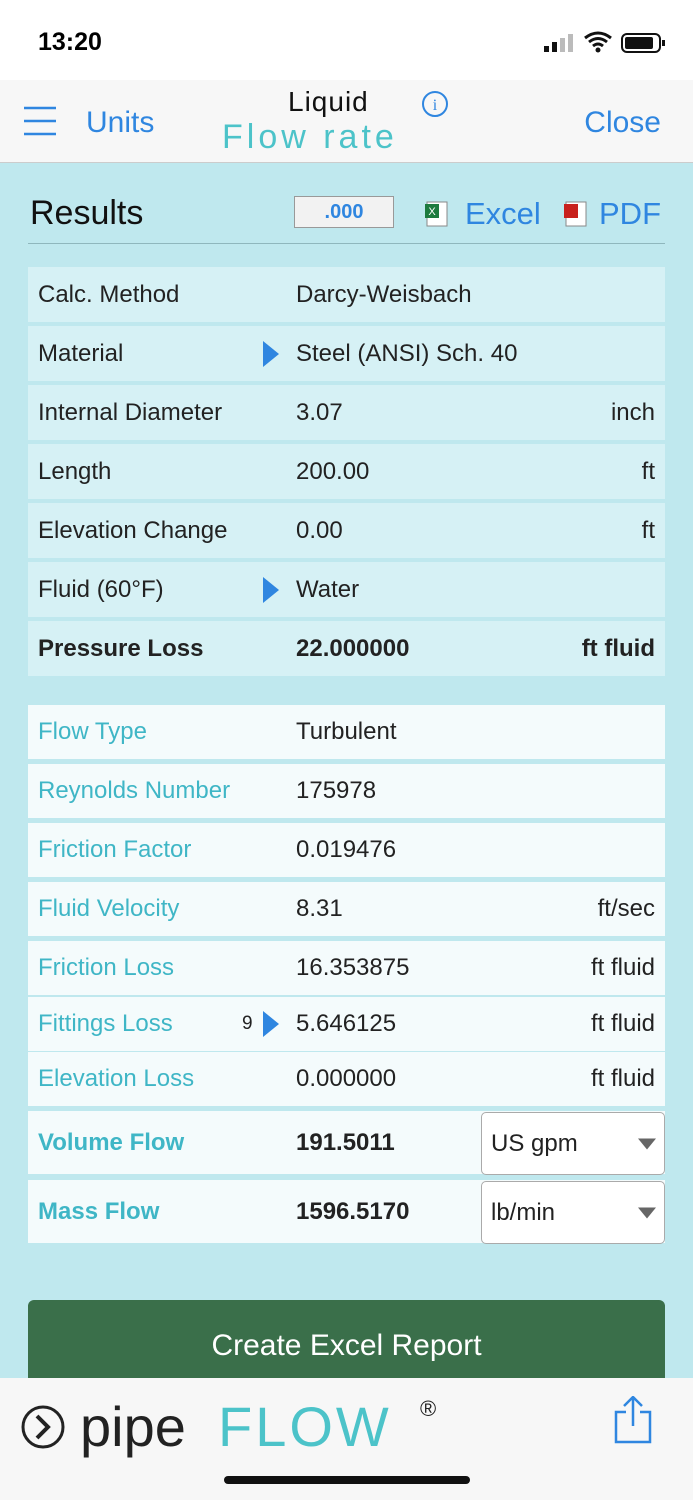  I want to click on flow-value: 191.5011, so click(345, 1142).